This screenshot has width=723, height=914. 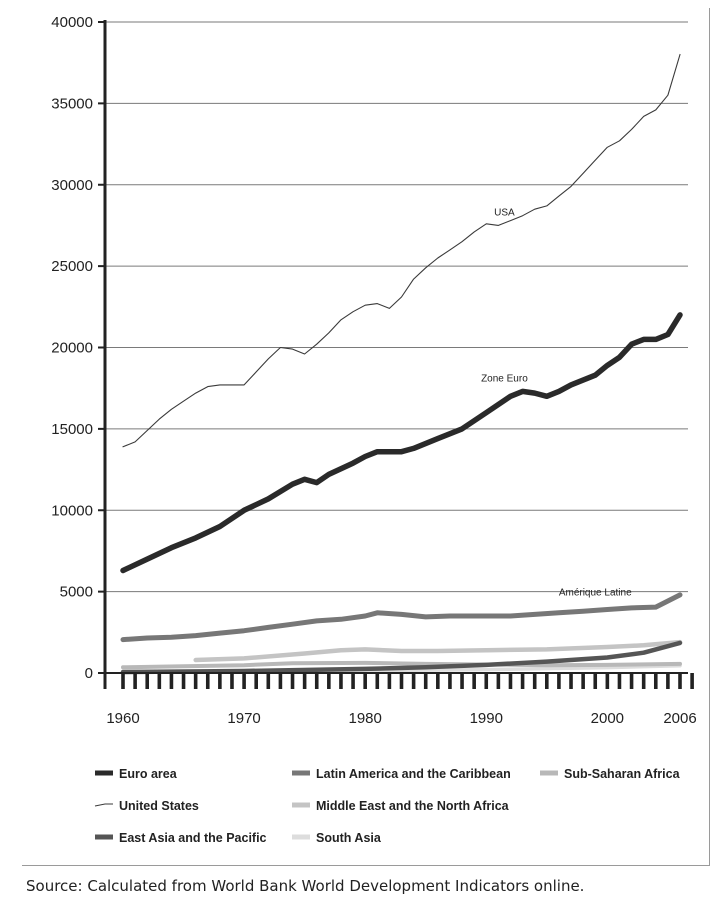 I want to click on legend-item-latin: Latin America and the Caribbean, so click(x=401, y=774).